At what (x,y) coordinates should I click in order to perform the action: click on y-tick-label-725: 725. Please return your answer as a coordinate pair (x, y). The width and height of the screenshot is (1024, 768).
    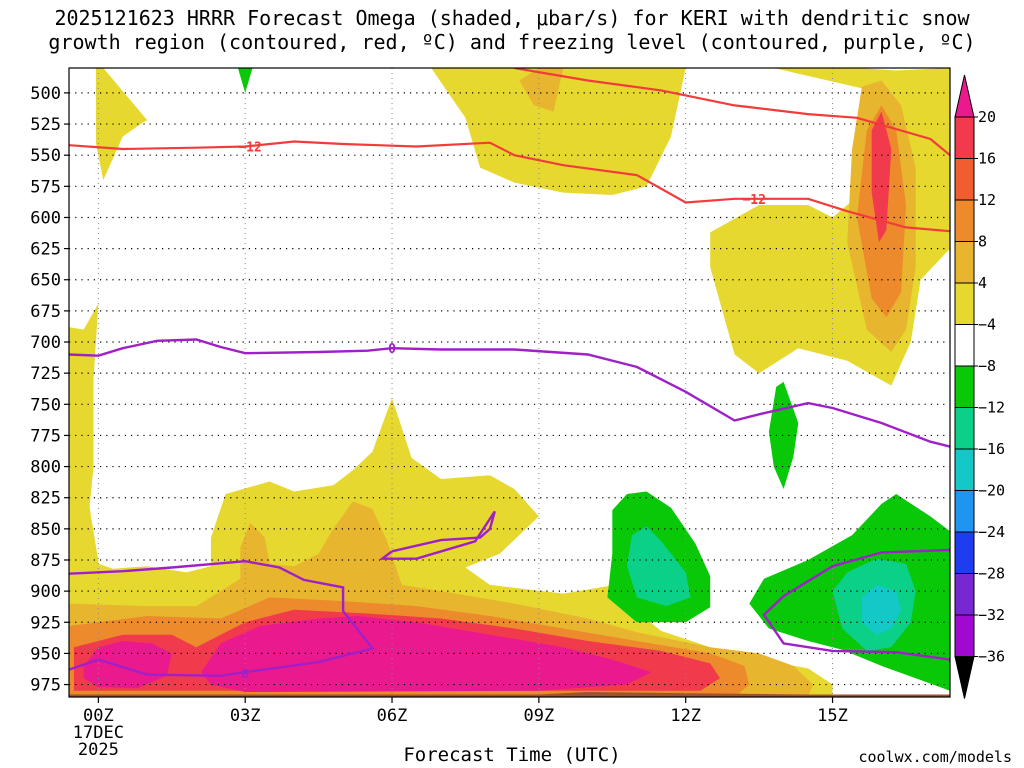
    Looking at the image, I should click on (45, 374).